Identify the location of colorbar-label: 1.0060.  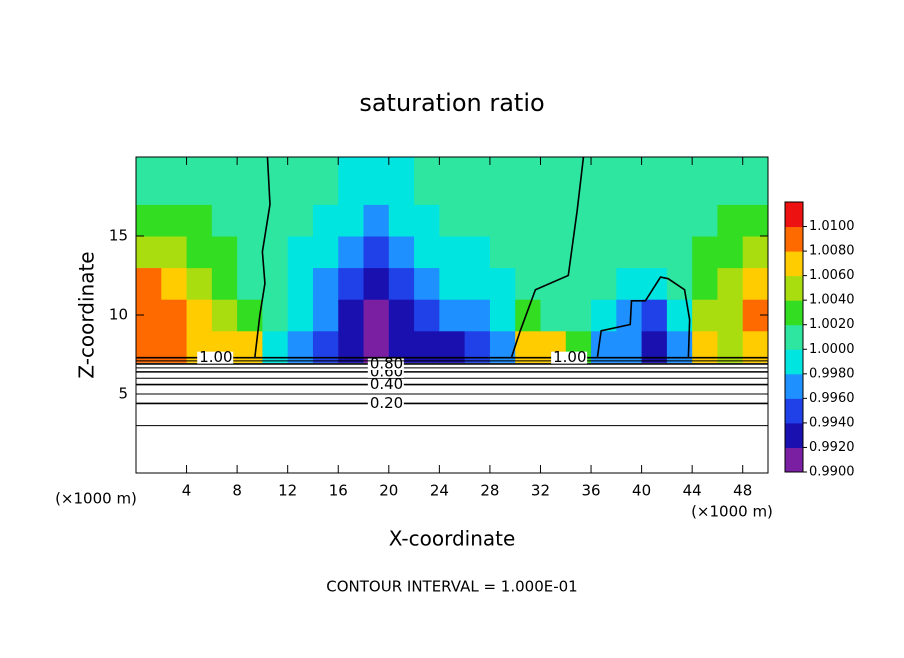
(832, 275).